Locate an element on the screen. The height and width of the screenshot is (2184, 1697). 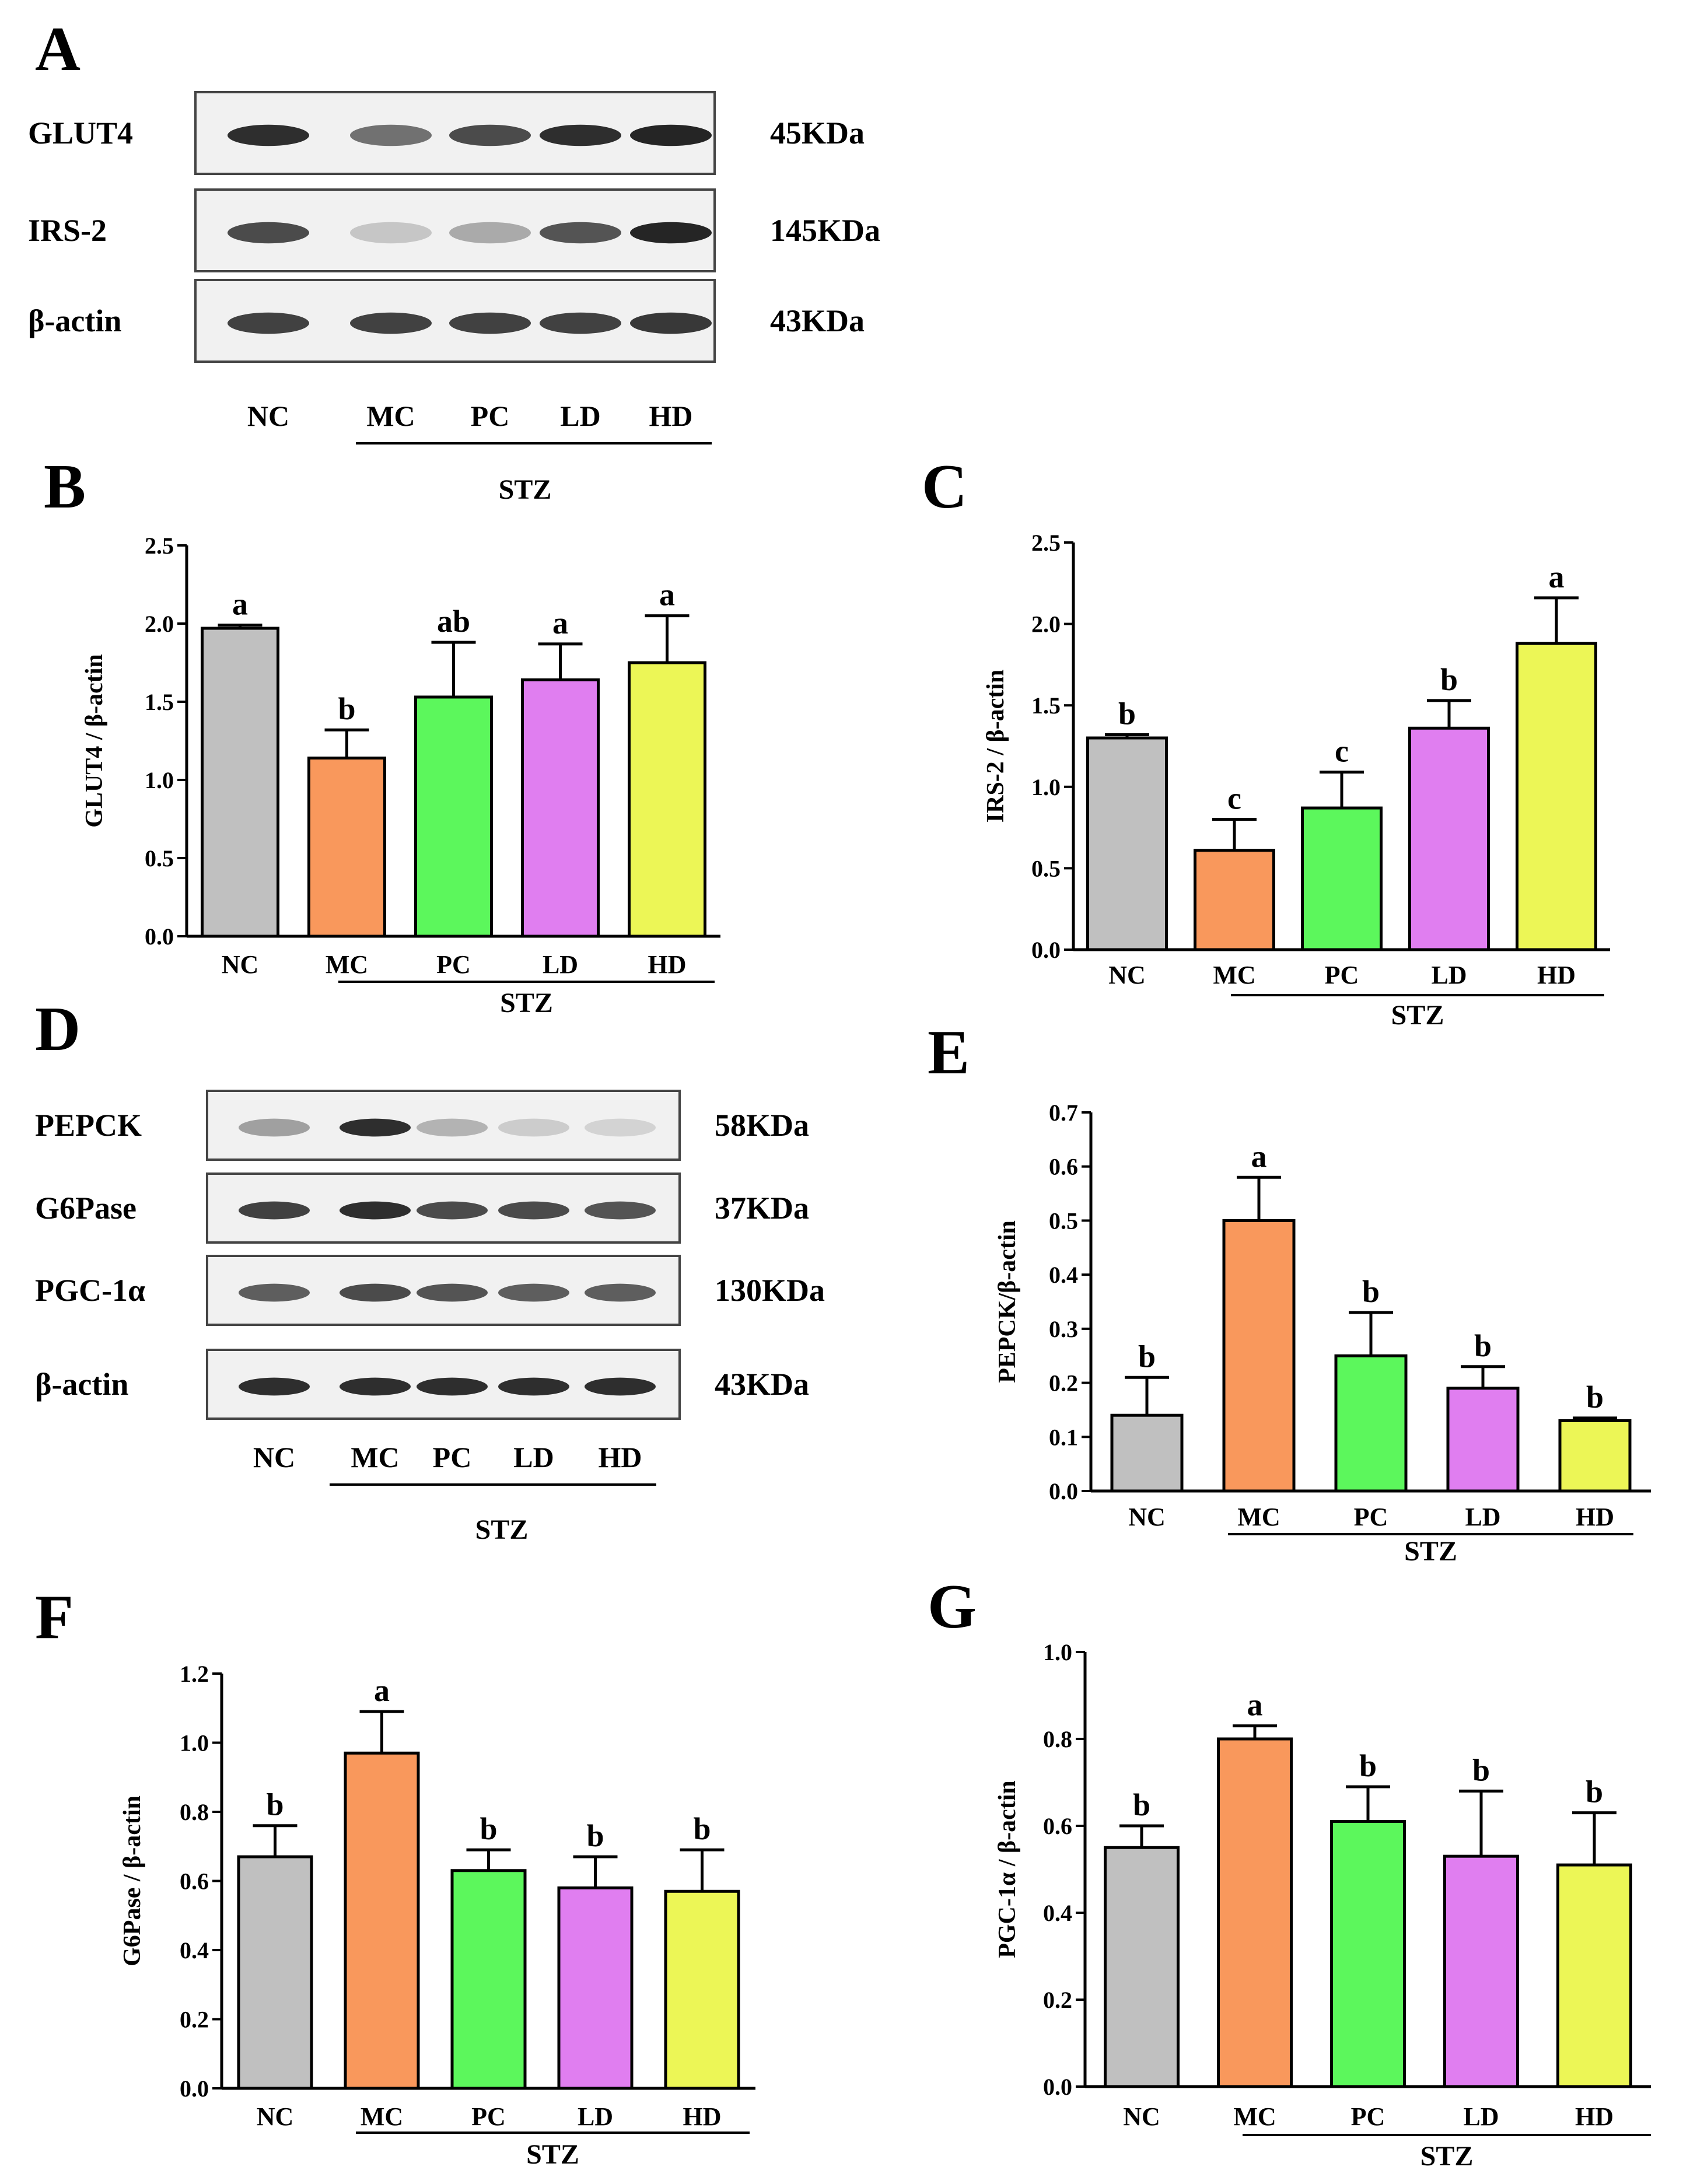
panel-letter: C is located at coordinates (944, 487).